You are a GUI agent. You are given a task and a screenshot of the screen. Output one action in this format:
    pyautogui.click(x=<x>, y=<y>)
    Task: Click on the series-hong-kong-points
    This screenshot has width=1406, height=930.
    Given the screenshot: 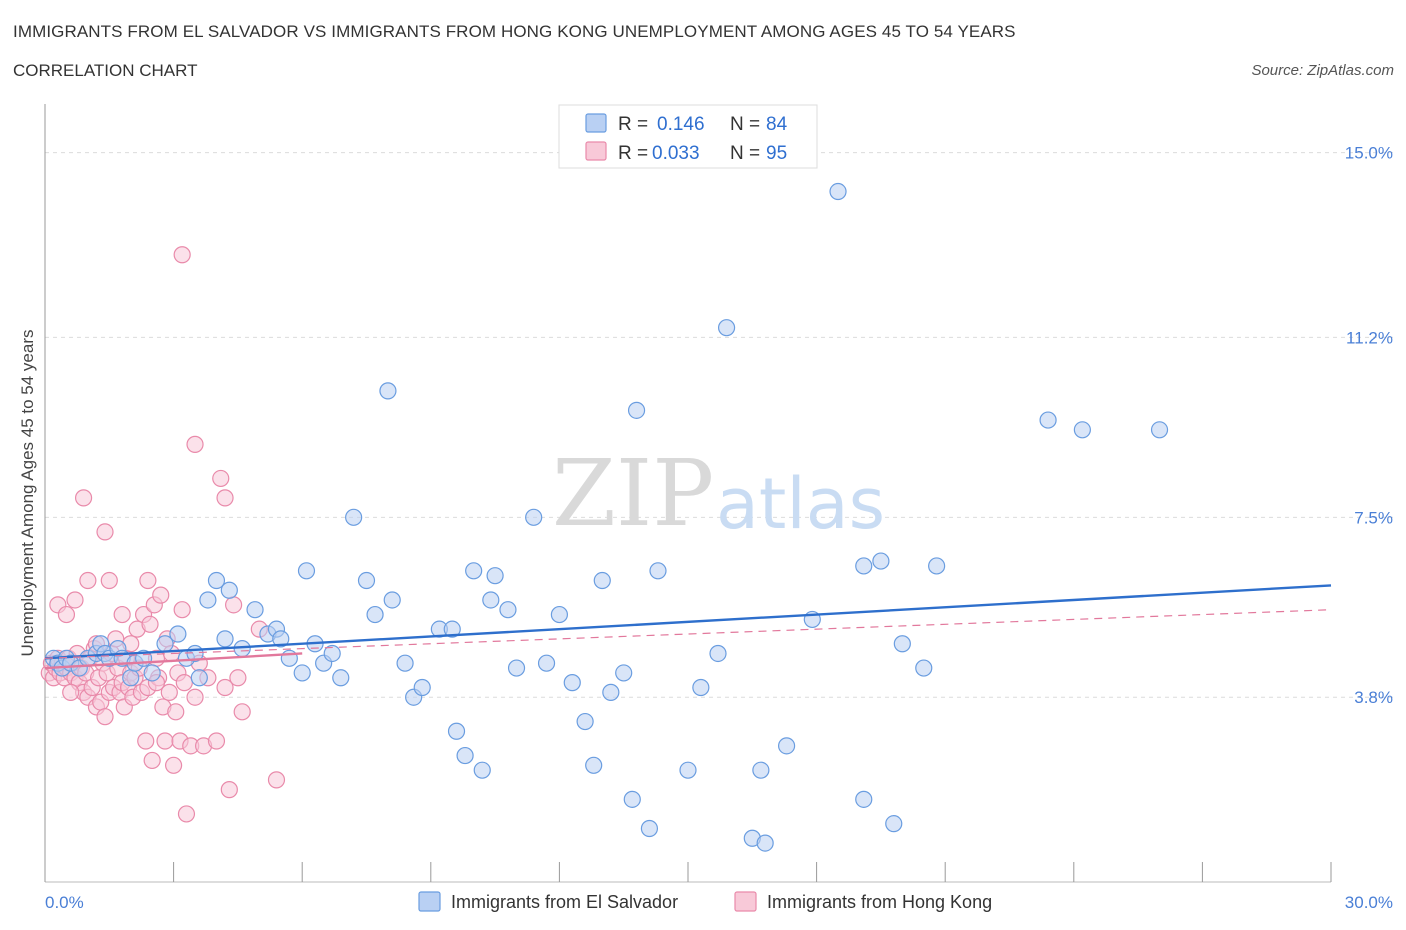 What is the action you would take?
    pyautogui.click(x=163, y=534)
    